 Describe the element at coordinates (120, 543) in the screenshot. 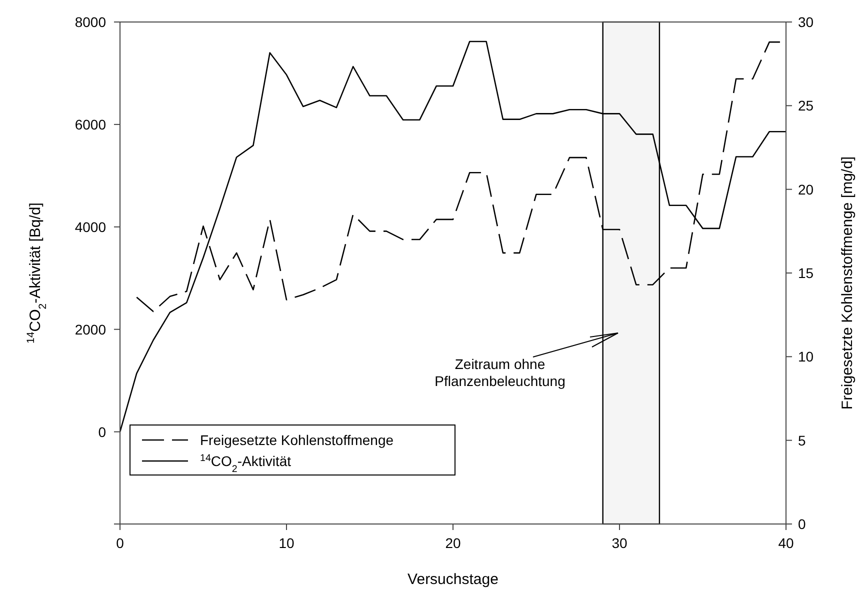

I see `x-tick-label: 0` at that location.